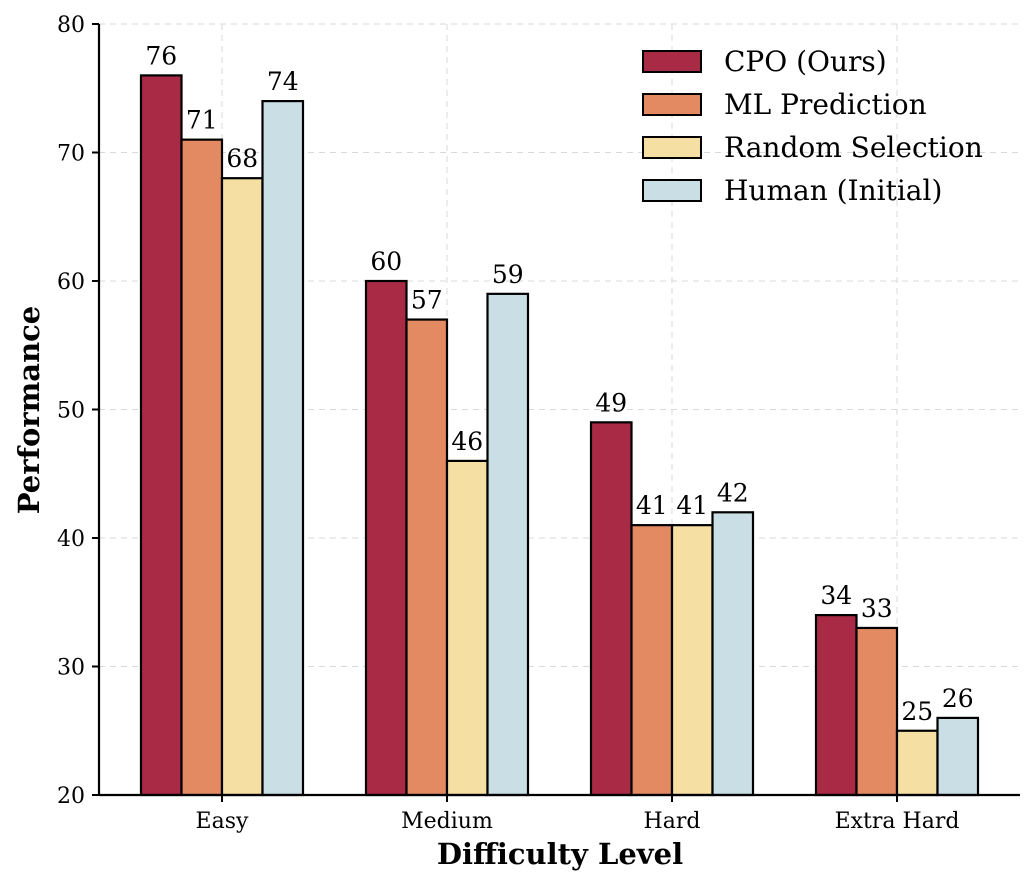 The height and width of the screenshot is (885, 1035). I want to click on y-tick-label: 50, so click(71, 411).